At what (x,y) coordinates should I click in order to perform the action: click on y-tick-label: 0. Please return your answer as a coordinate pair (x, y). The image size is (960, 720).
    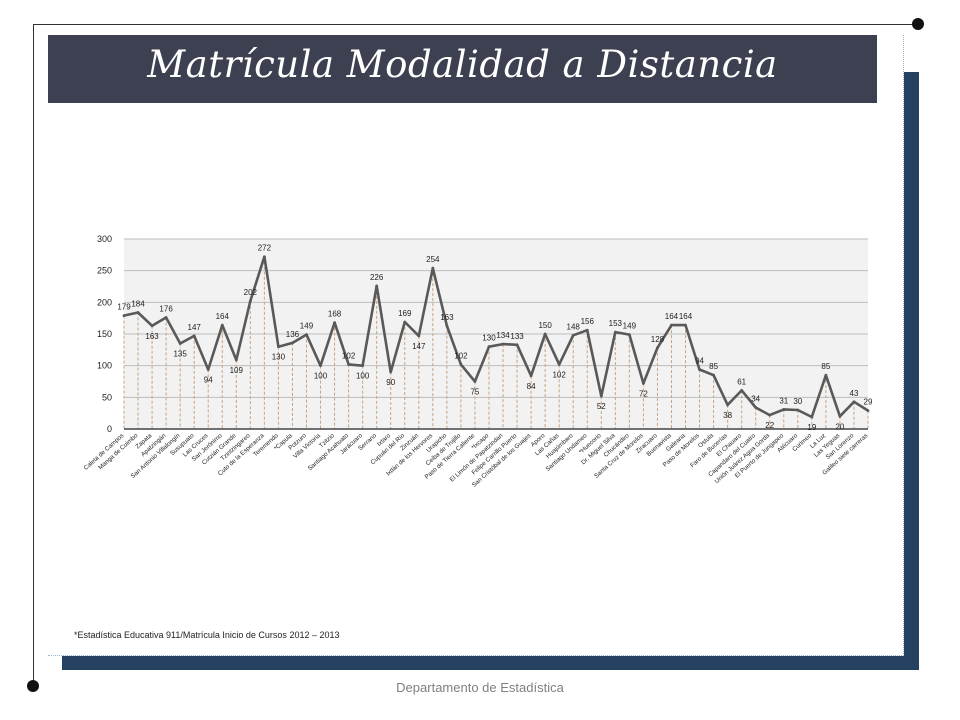
    Looking at the image, I should click on (109, 429).